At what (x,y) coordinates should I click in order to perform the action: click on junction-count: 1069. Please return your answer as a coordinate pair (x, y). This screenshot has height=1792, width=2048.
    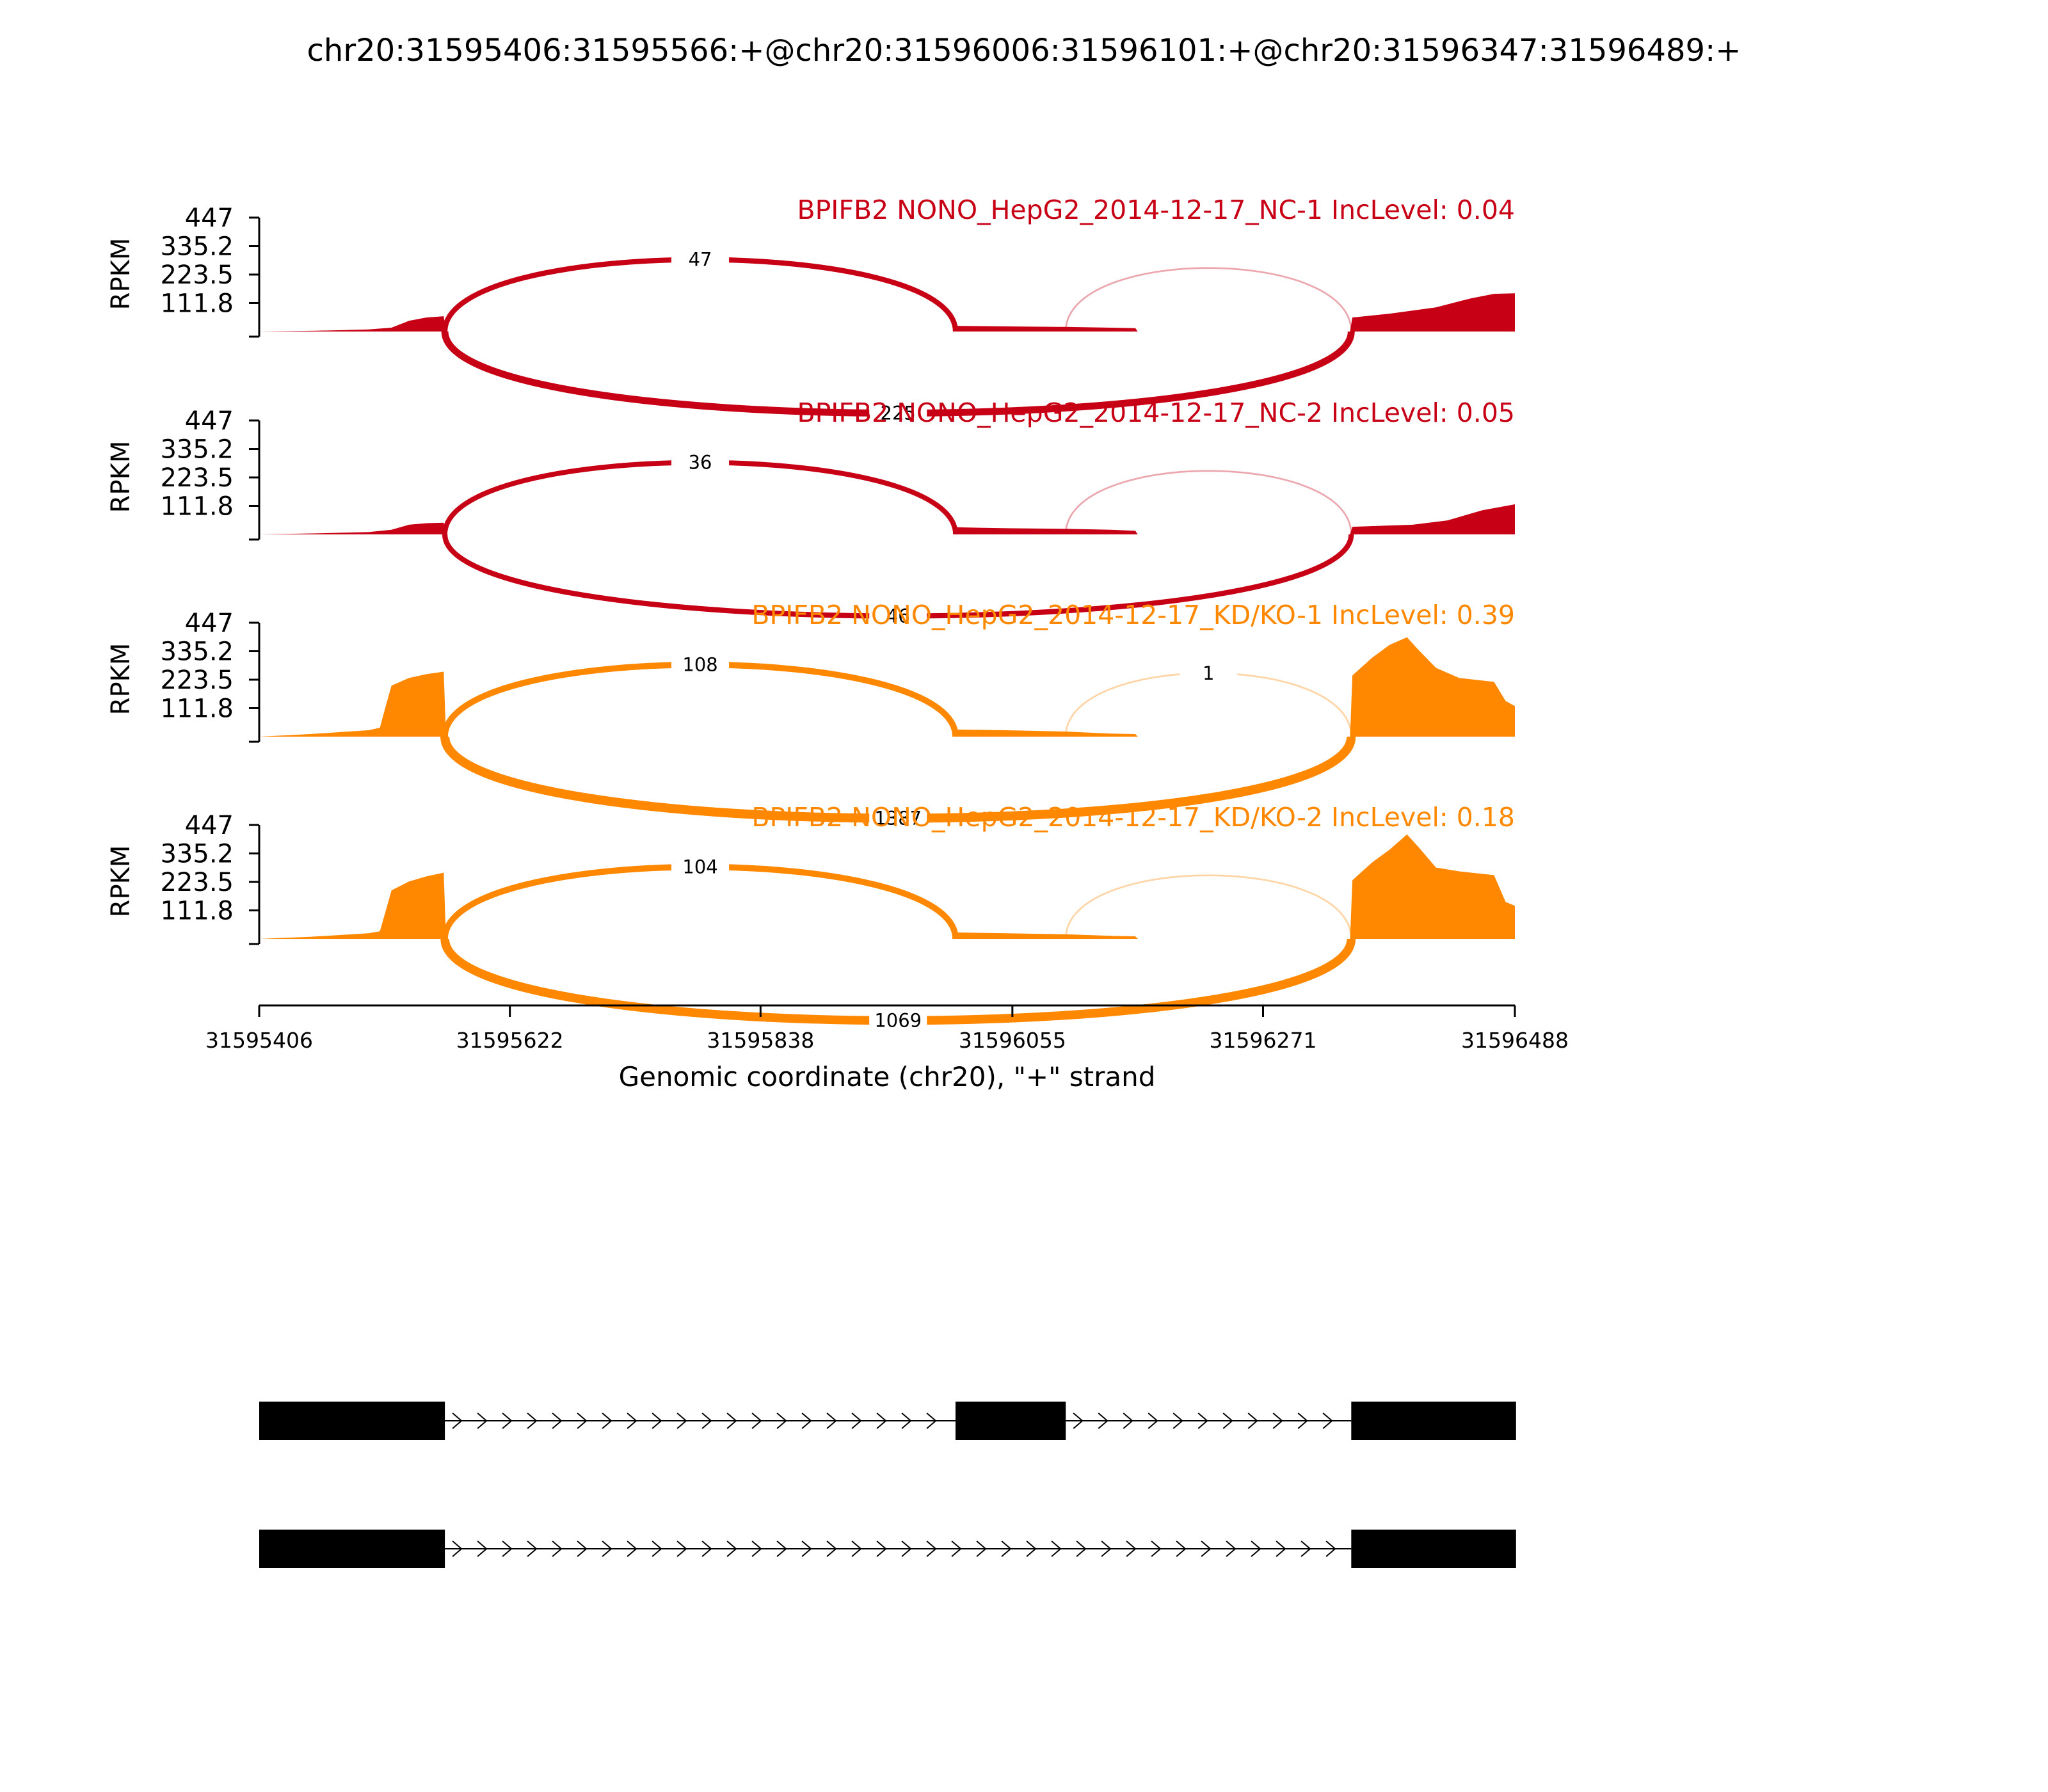
    Looking at the image, I should click on (898, 1021).